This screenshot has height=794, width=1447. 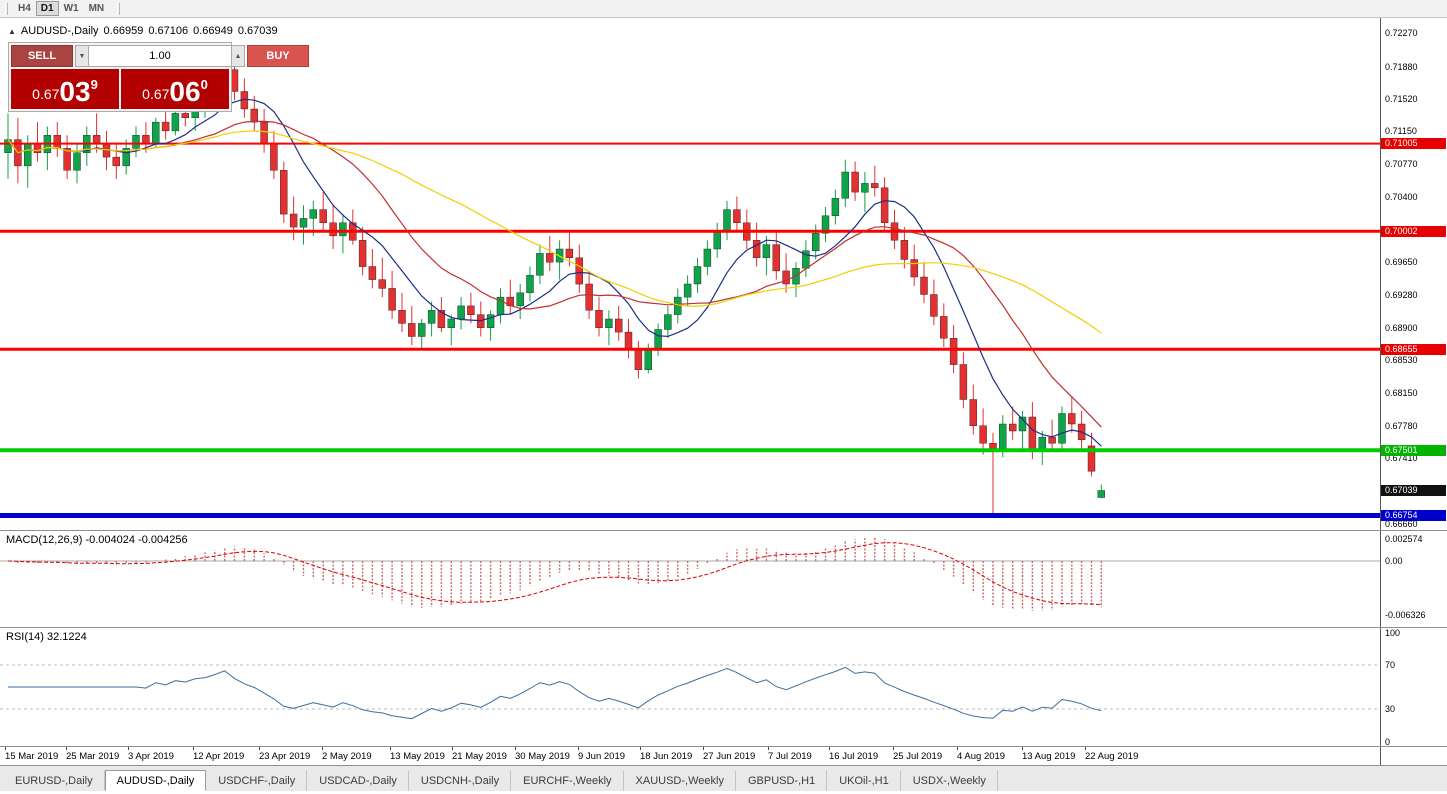 I want to click on volume-increase-icon: ▲, so click(x=238, y=56).